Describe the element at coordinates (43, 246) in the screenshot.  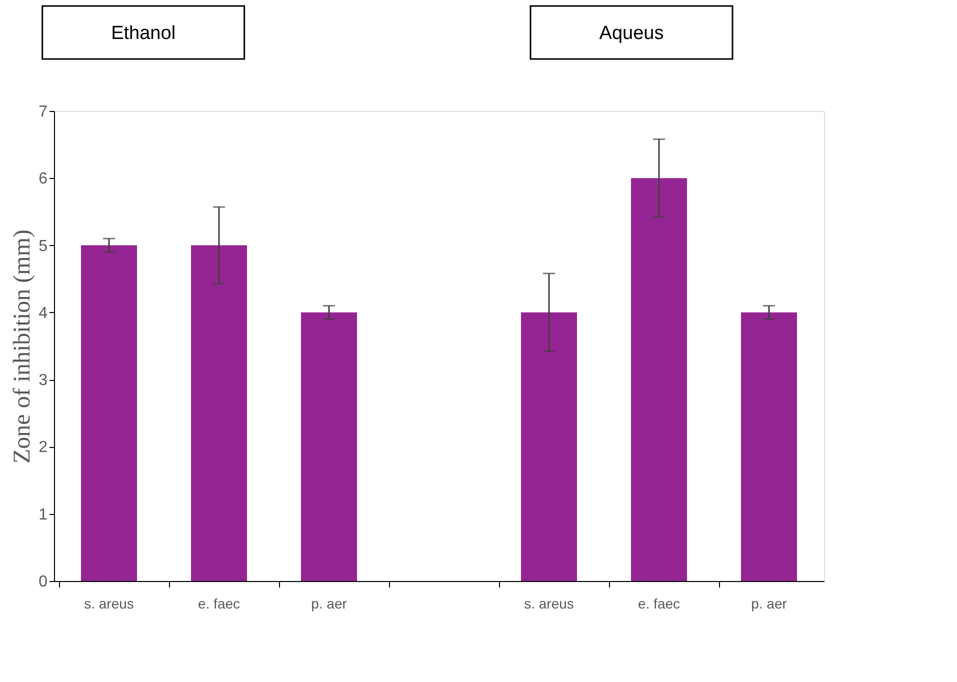
I see `y-tick-label: 5` at that location.